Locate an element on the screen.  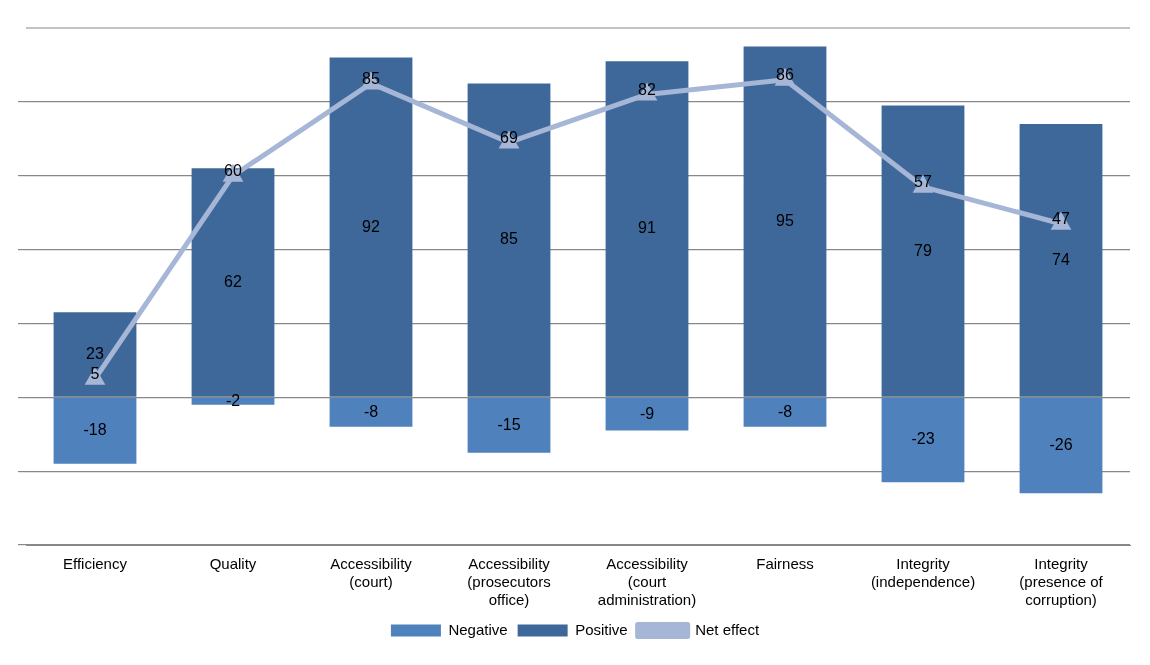
data-label: -23 is located at coordinates (923, 439).